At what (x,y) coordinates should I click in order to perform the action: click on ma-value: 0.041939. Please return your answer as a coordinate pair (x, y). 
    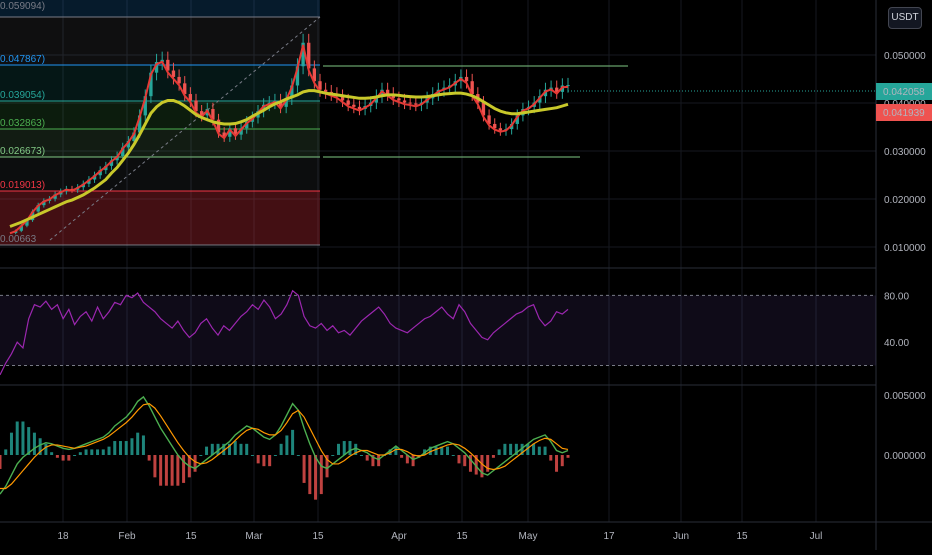
    Looking at the image, I should click on (904, 113).